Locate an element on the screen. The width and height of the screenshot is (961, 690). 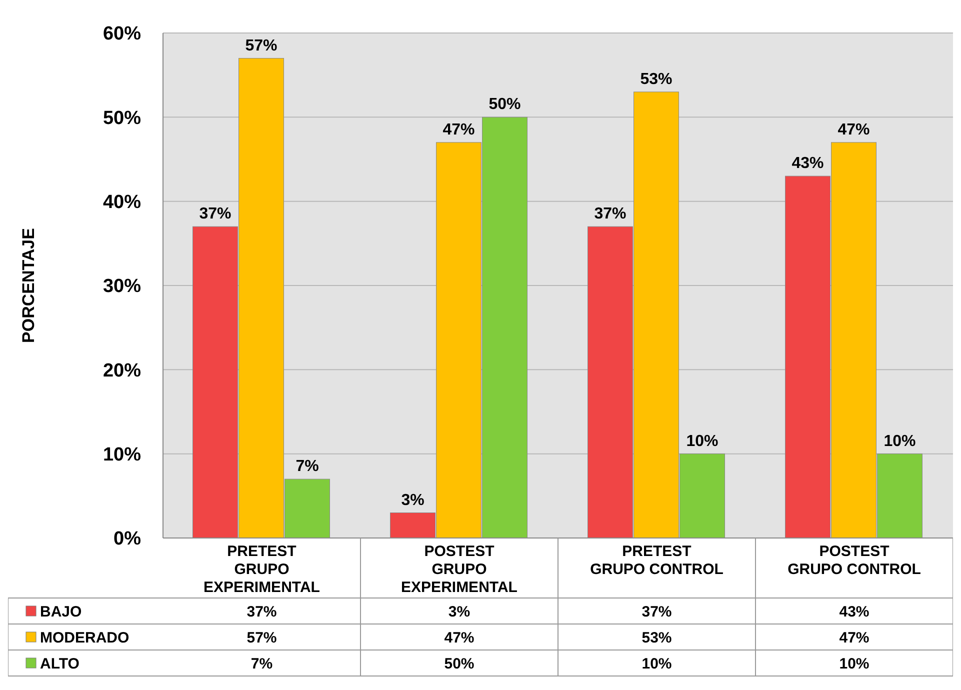
x-tick-label: POSTEST GRUPO EXPERIMENTAL is located at coordinates (459, 569).